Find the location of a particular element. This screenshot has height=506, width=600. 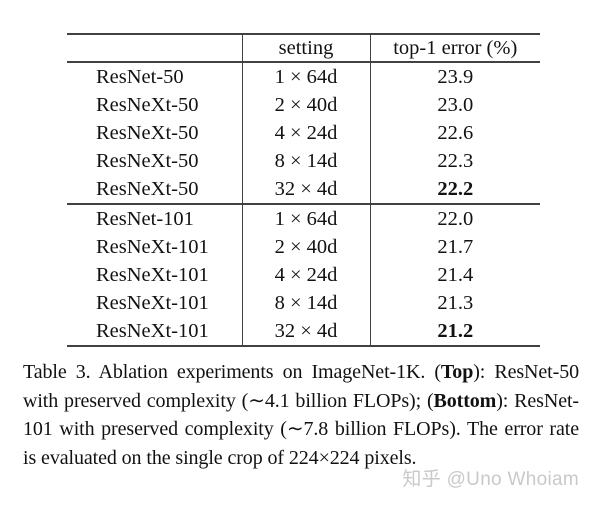

table-row: ResNeXt-101 2 × 40d 21.7 is located at coordinates (303, 247).